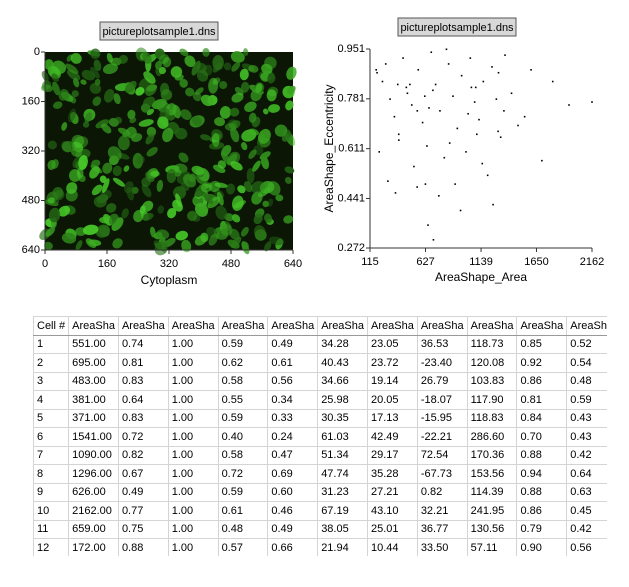 The image size is (629, 587). Describe the element at coordinates (93, 344) in the screenshot. I see `table-cell: 551.00` at that location.